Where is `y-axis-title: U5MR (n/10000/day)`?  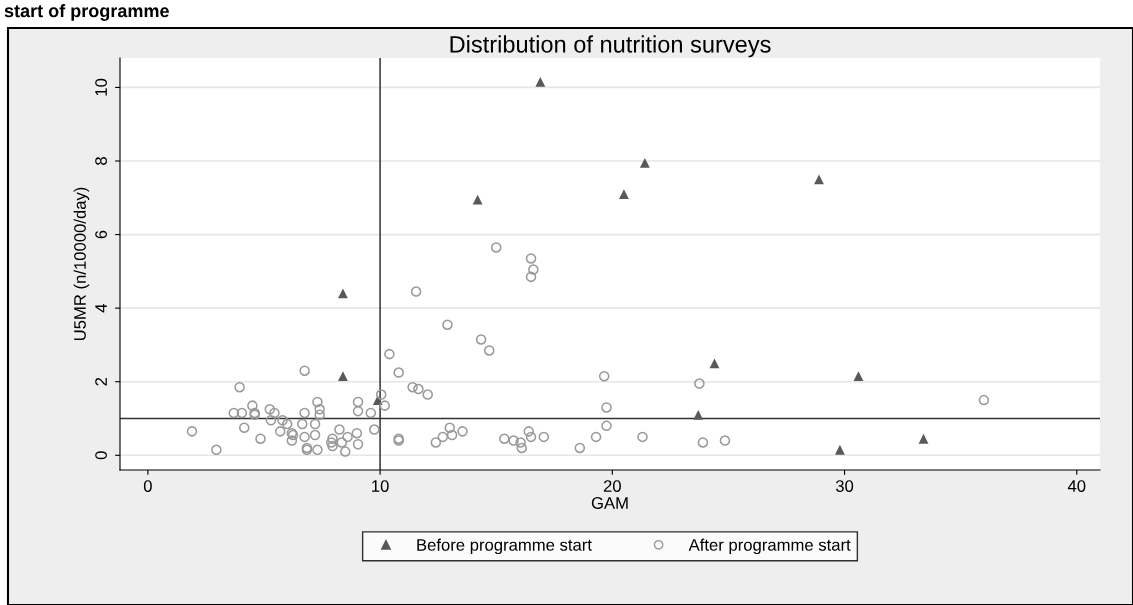 y-axis-title: U5MR (n/10000/day) is located at coordinates (81, 264).